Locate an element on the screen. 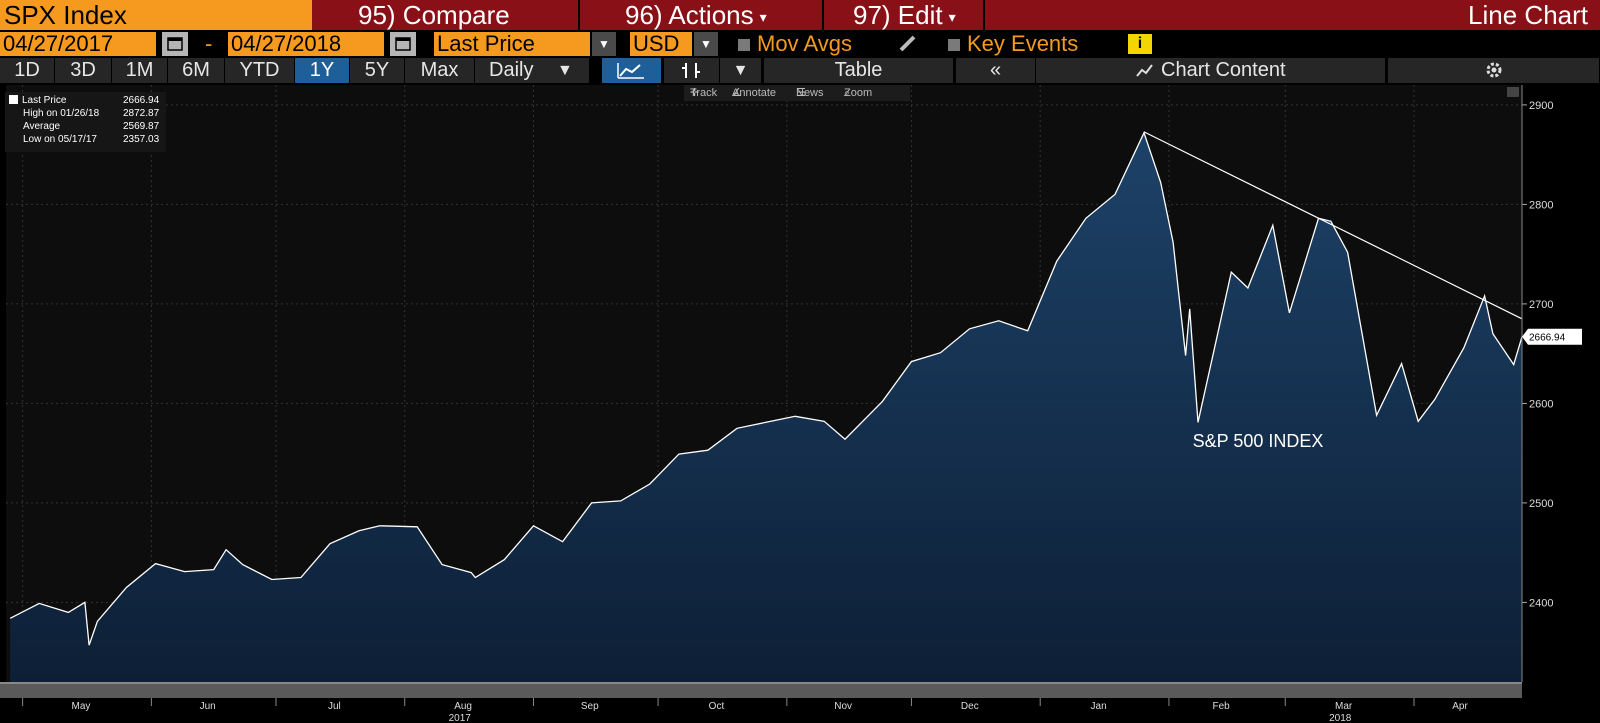  compare-menu: 95) Compare is located at coordinates (434, 15).